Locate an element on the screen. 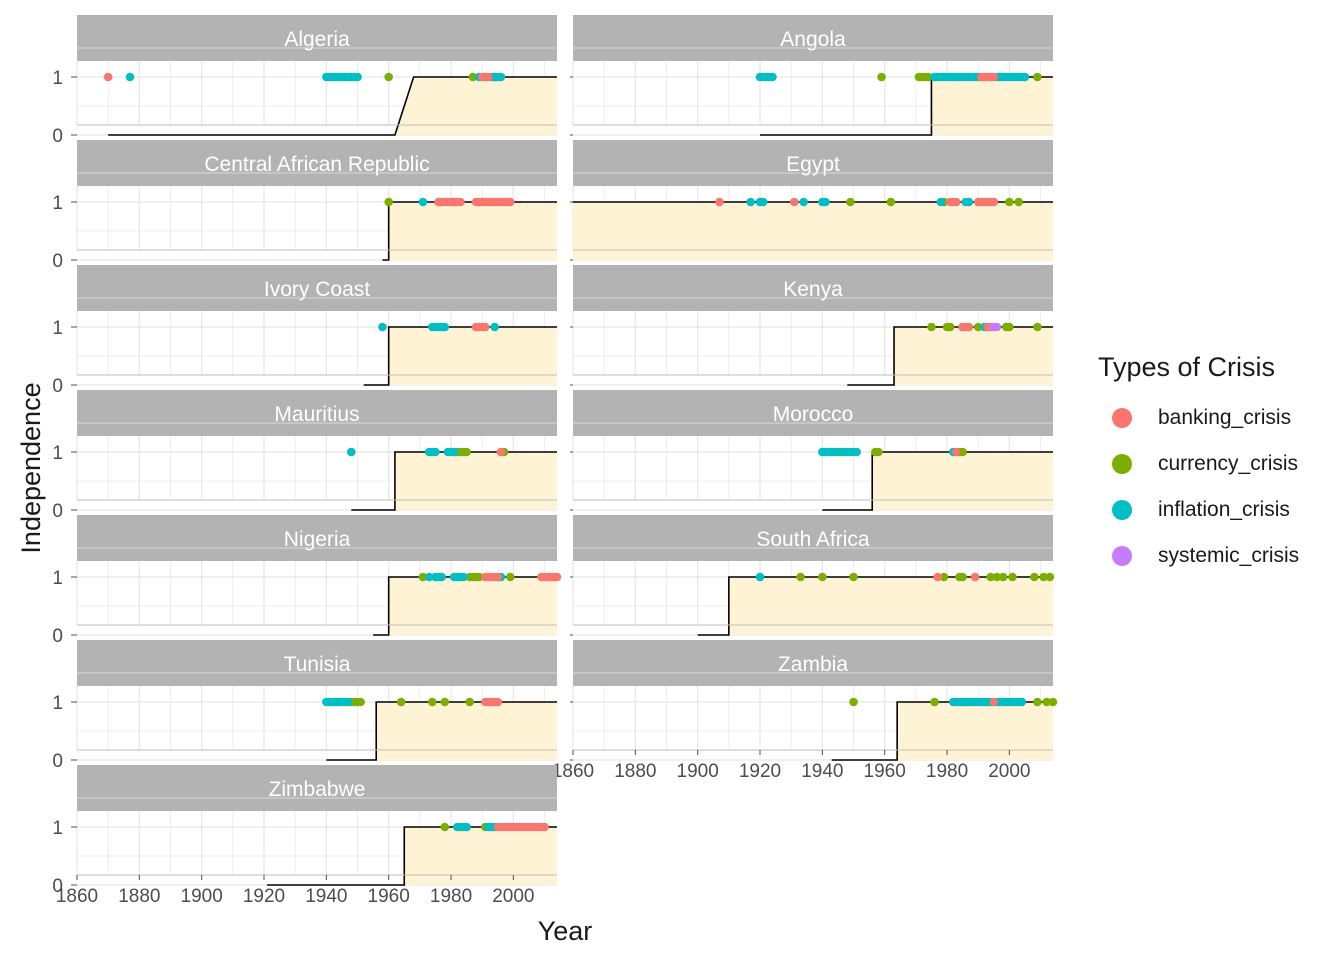 The height and width of the screenshot is (960, 1344). point-systemic-crisis is located at coordinates (997, 327).